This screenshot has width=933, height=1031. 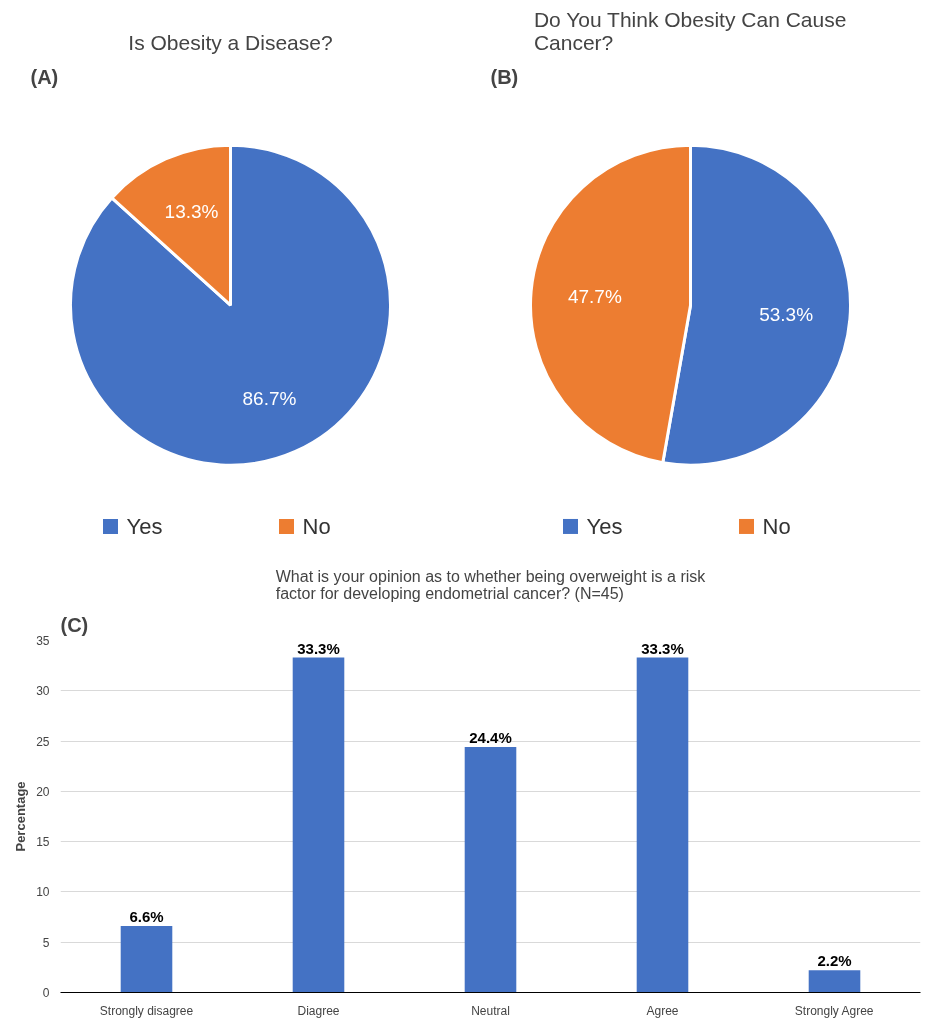 I want to click on chart-title: Is Obesity a Disease?, so click(x=230, y=42).